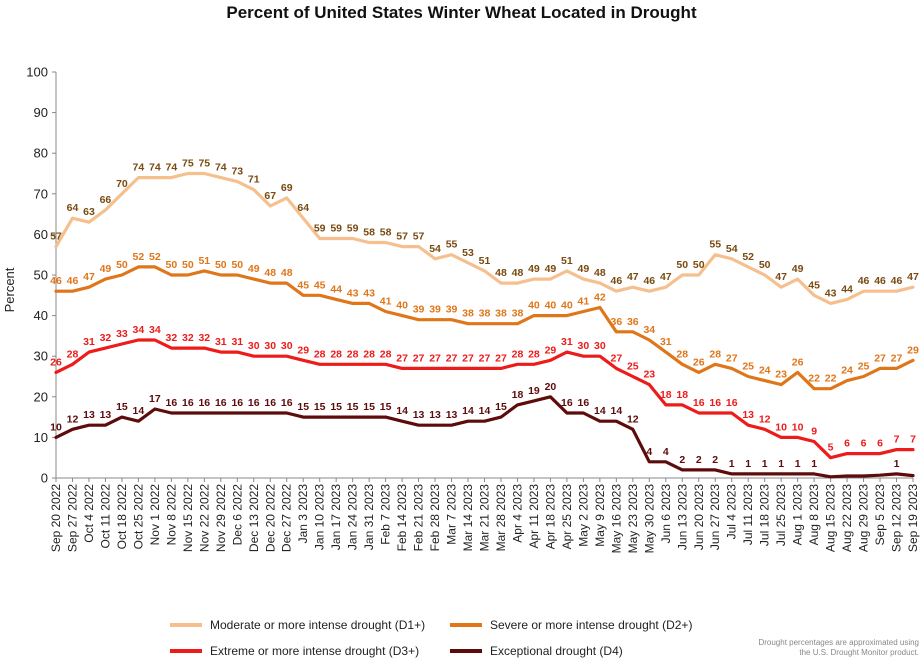 This screenshot has width=923, height=671. I want to click on legend-label: Exceptional drought (D4), so click(556, 651).